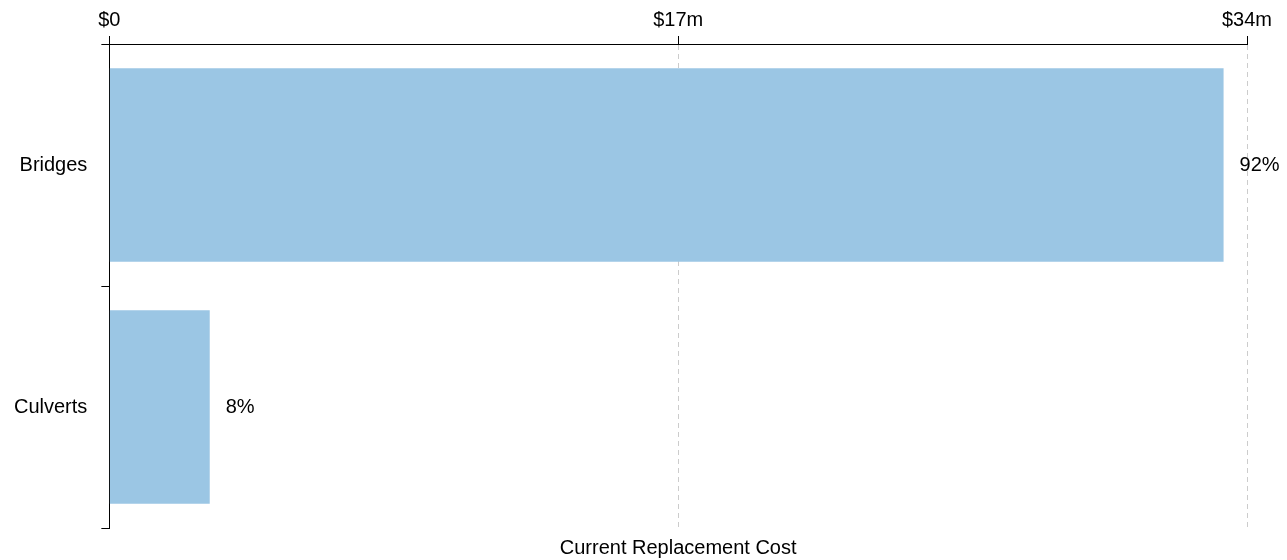 This screenshot has width=1287, height=560. Describe the element at coordinates (1247, 18) in the screenshot. I see `x-tick-label: $34m` at that location.